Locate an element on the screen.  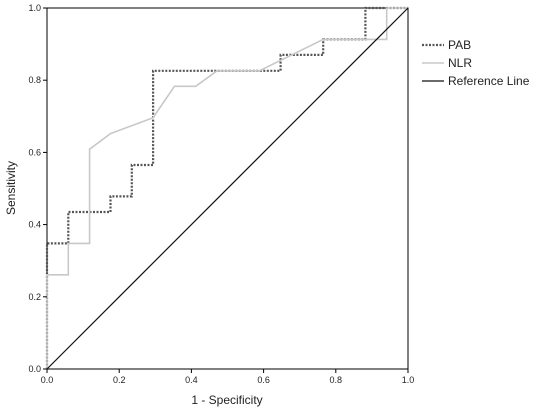
x-tick-label: 0.0 is located at coordinates (47, 380).